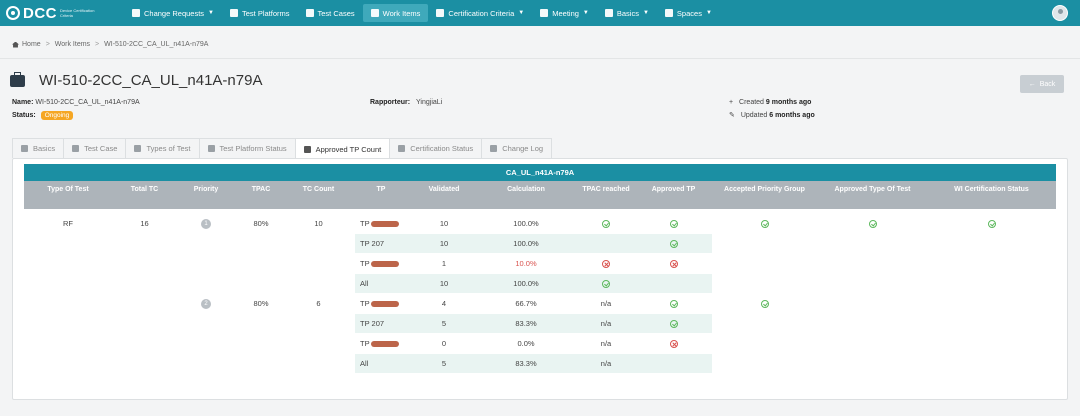  Describe the element at coordinates (523, 148) in the screenshot. I see `tab-label: Change Log` at that location.